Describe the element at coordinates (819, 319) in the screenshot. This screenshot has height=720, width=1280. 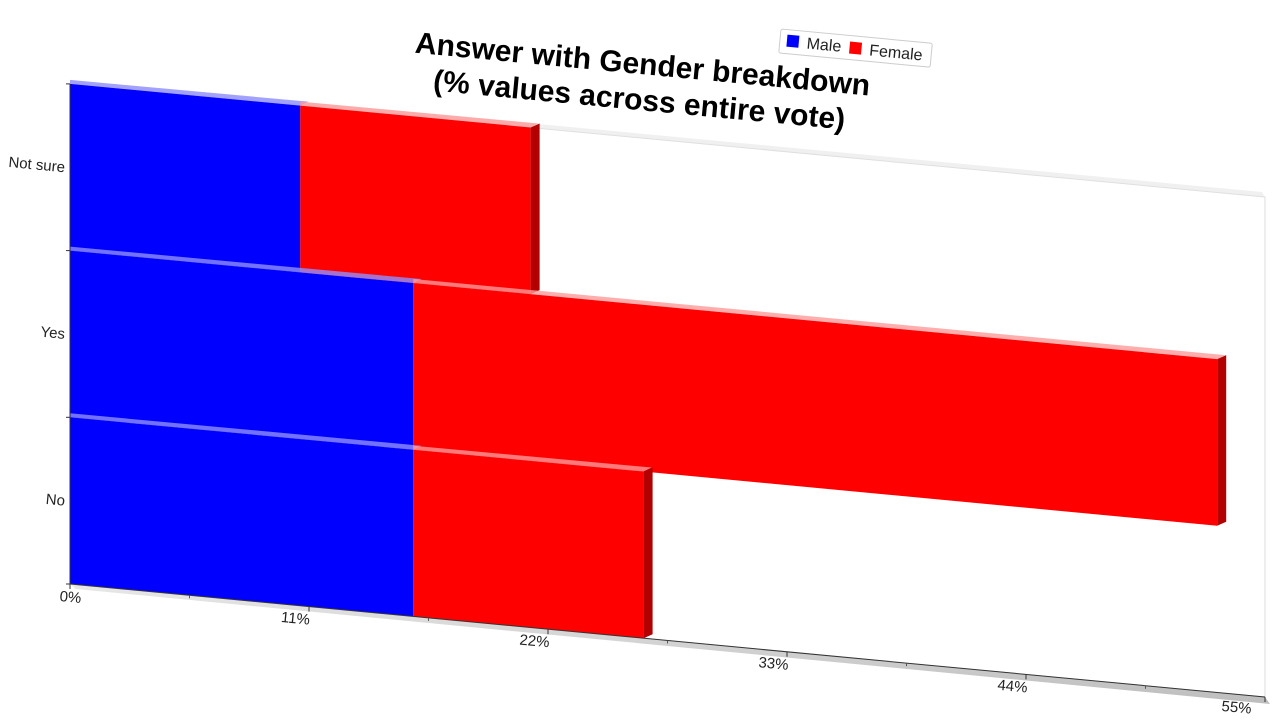
I see `bar-top-yes-female` at that location.